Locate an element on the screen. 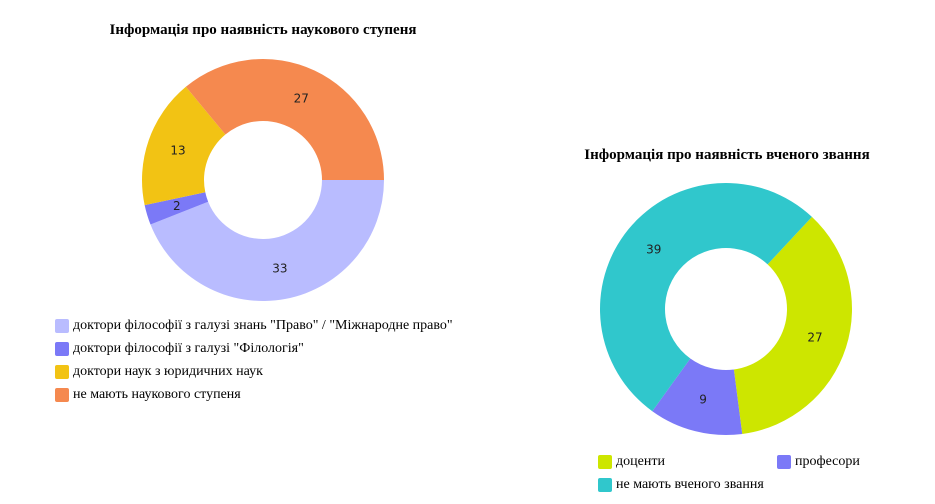  legend-label: професори is located at coordinates (827, 461).